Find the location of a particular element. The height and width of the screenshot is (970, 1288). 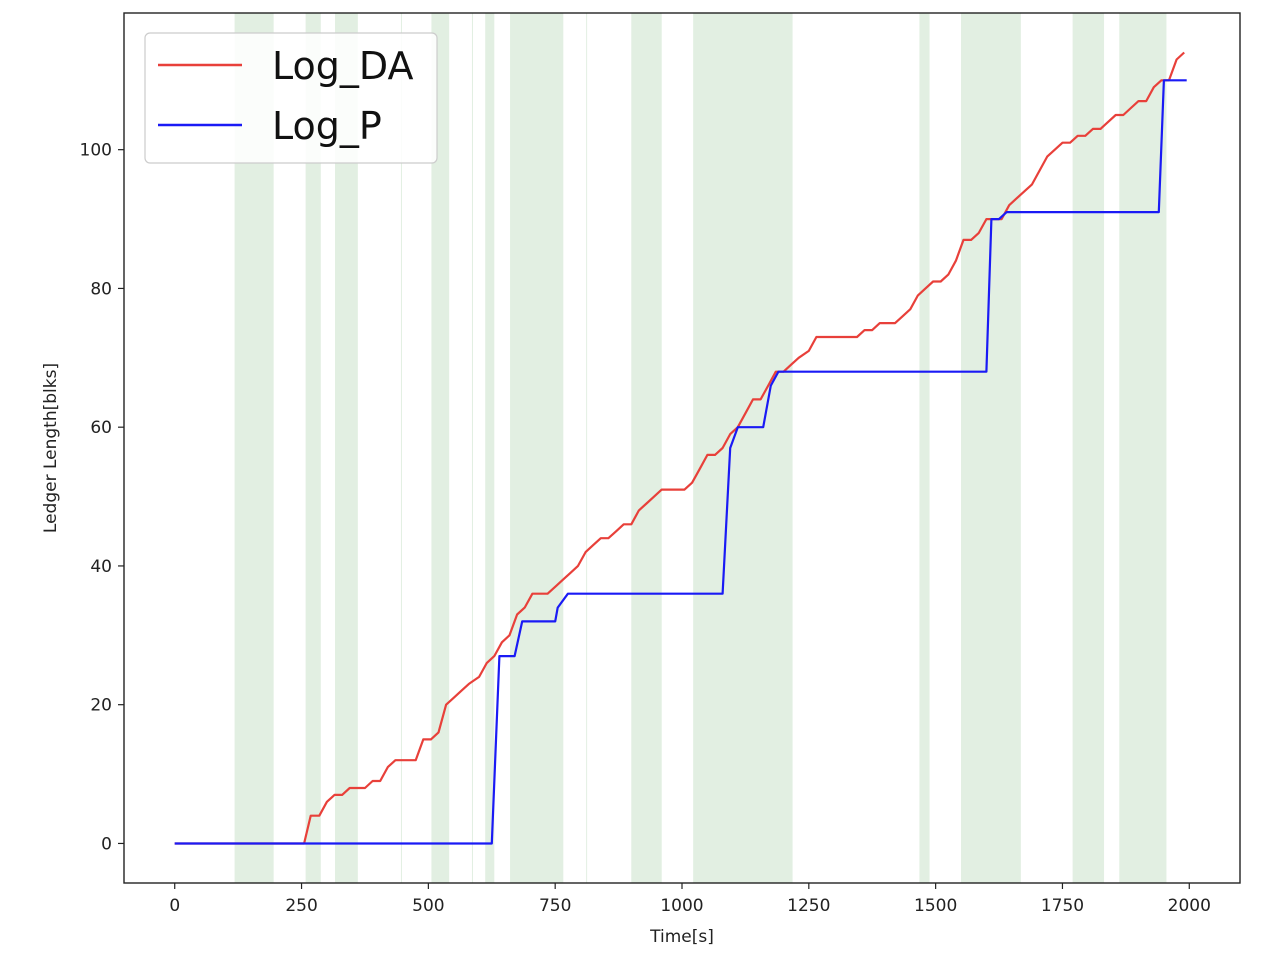

legend: Log_DA Log_P is located at coordinates (291, 98).